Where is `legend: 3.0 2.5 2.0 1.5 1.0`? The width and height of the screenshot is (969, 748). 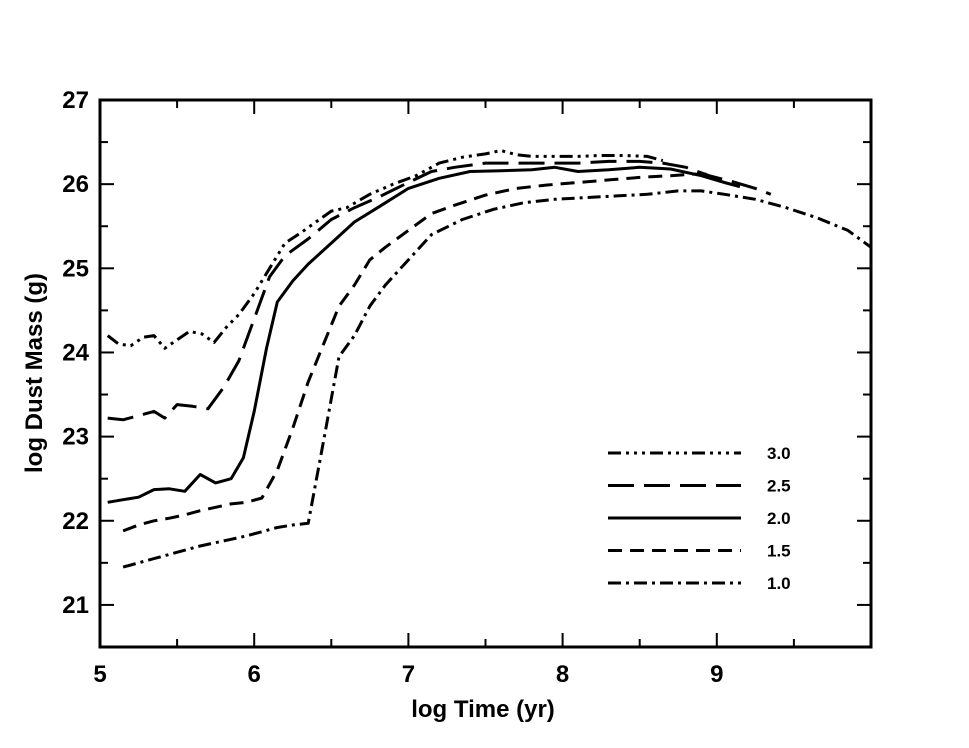
legend: 3.0 2.5 2.0 1.5 1.0 is located at coordinates (699, 518).